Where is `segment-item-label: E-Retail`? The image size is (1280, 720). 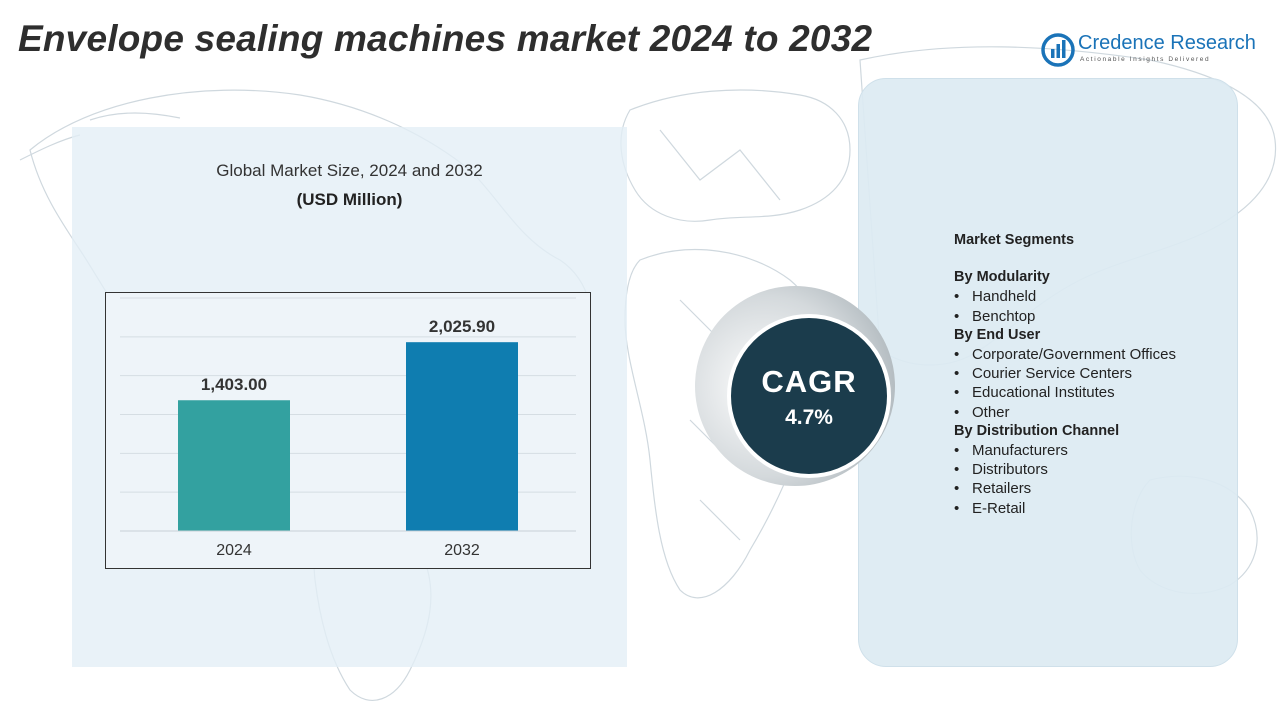
segment-item-label: E-Retail is located at coordinates (999, 508).